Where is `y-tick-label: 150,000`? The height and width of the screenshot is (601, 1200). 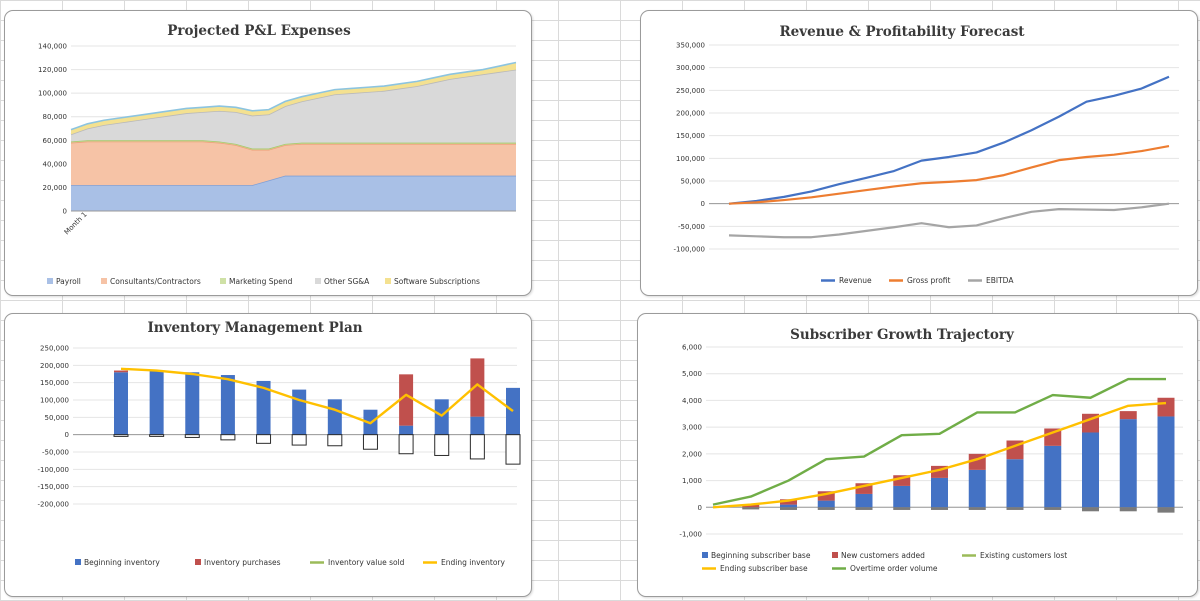
y-tick-label: 150,000 is located at coordinates (54, 383).